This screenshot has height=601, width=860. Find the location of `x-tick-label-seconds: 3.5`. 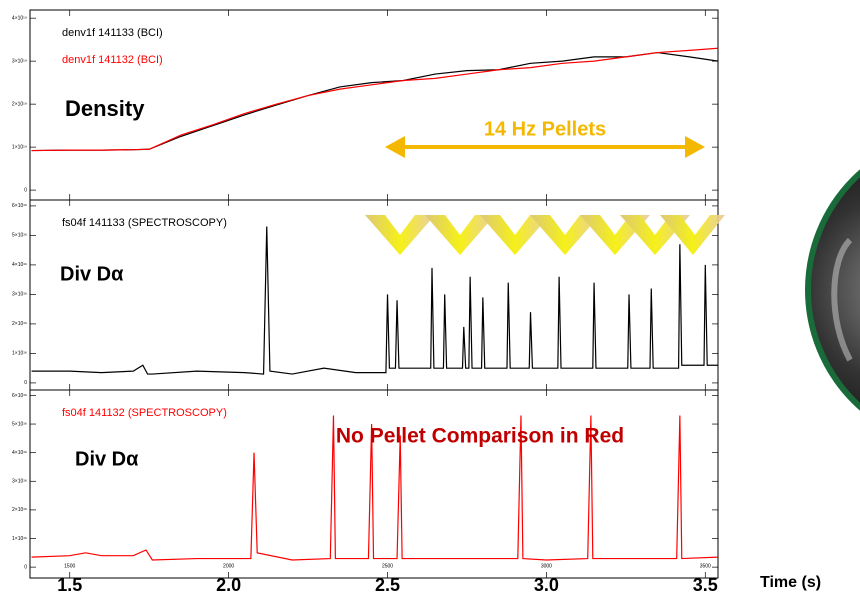

x-tick-label-seconds: 3.5 is located at coordinates (705, 585).